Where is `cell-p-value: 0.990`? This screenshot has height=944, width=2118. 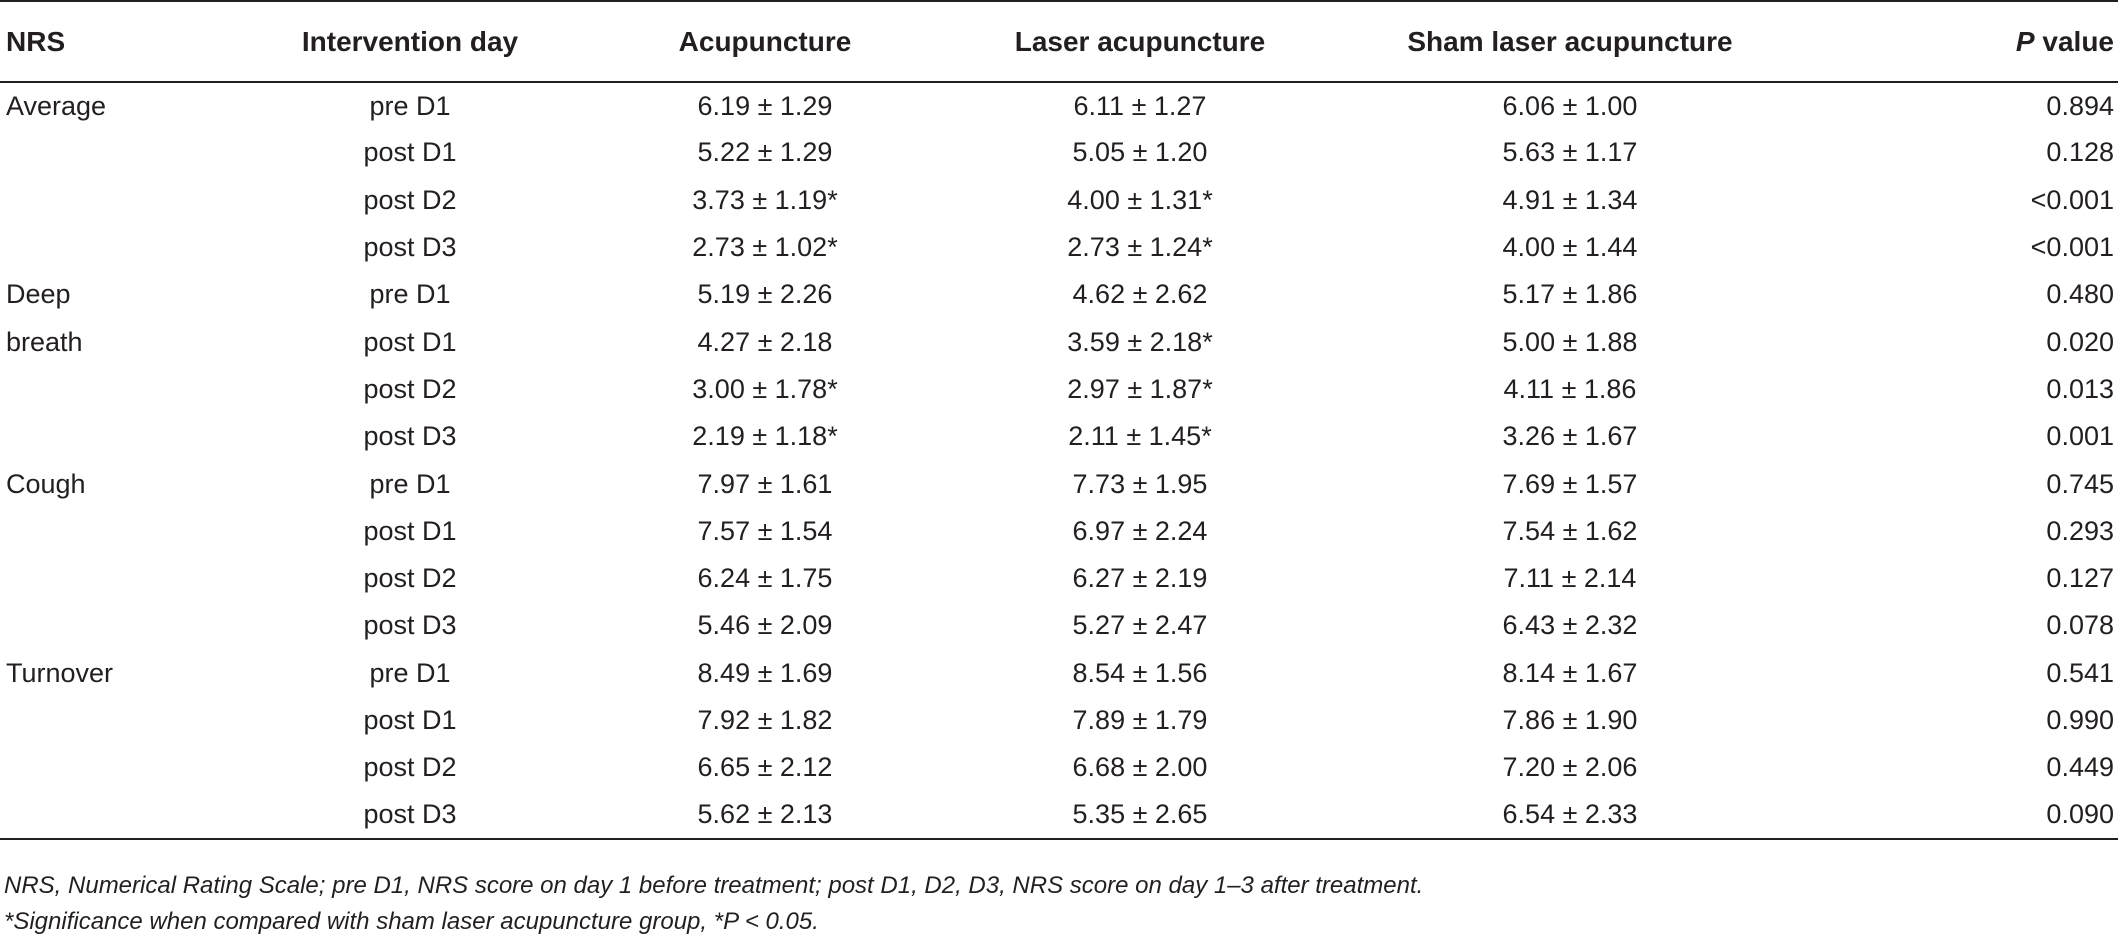
cell-p-value: 0.990 is located at coordinates (2080, 720).